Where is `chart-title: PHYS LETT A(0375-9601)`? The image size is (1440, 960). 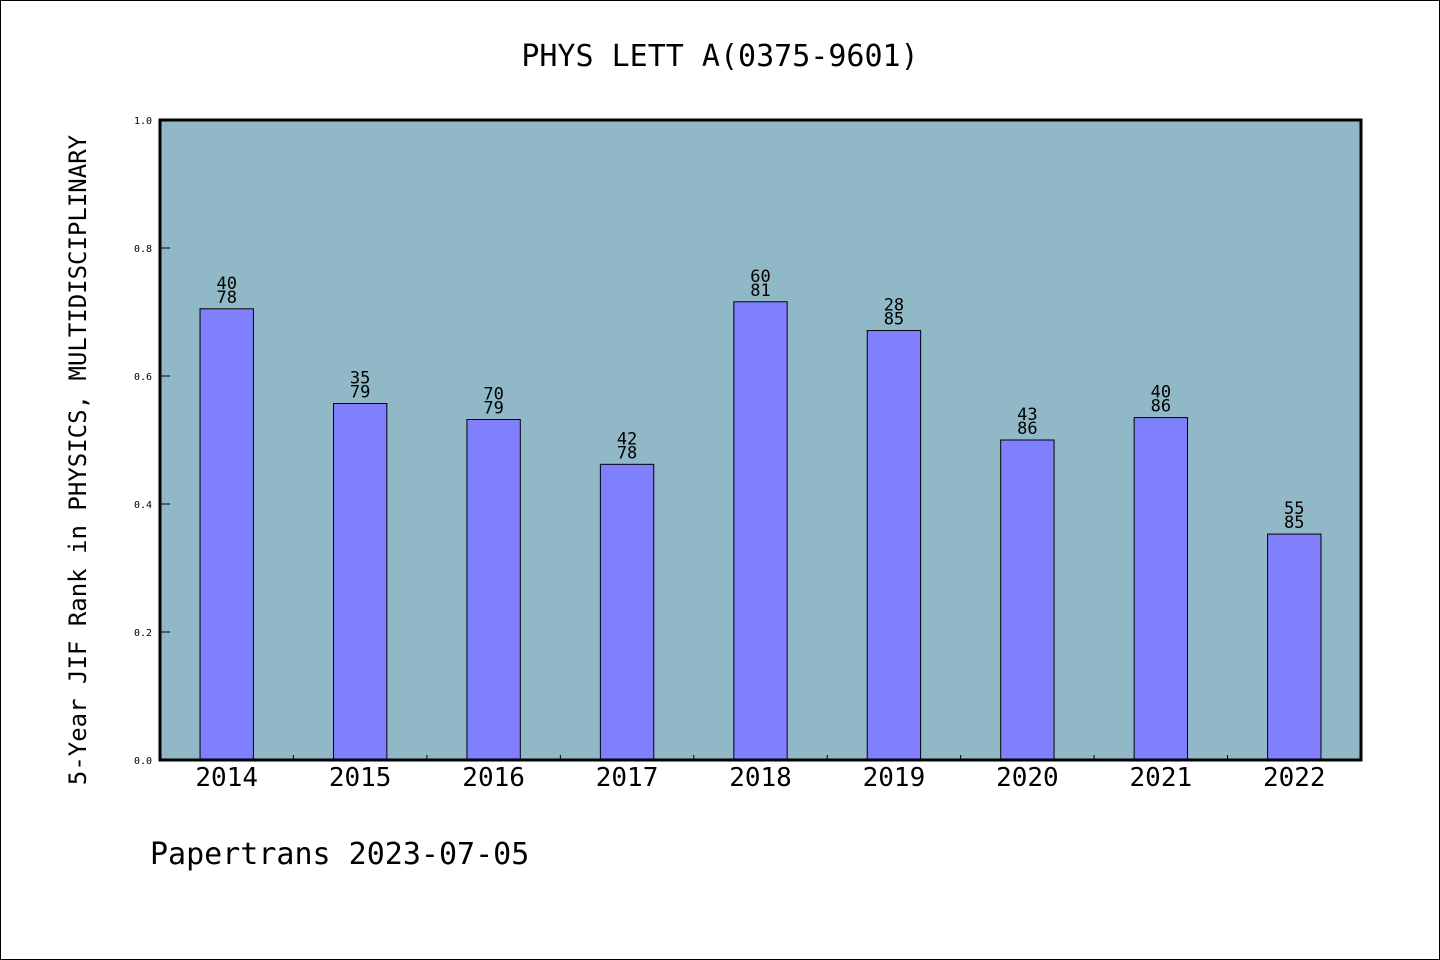 chart-title: PHYS LETT A(0375-9601) is located at coordinates (719, 56).